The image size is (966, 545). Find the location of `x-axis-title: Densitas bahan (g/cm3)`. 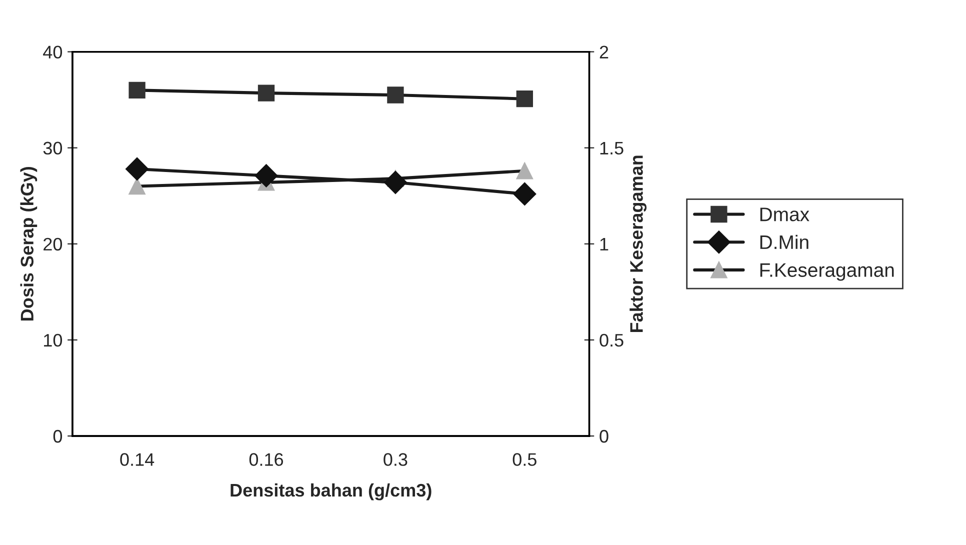

x-axis-title: Densitas bahan (g/cm3) is located at coordinates (331, 491).